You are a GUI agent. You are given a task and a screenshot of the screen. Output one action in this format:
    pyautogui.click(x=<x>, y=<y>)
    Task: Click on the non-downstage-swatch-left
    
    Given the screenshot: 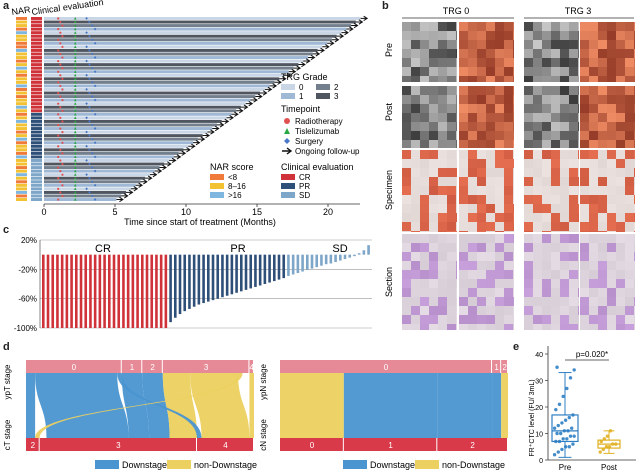 What is the action you would take?
    pyautogui.click(x=179, y=464)
    